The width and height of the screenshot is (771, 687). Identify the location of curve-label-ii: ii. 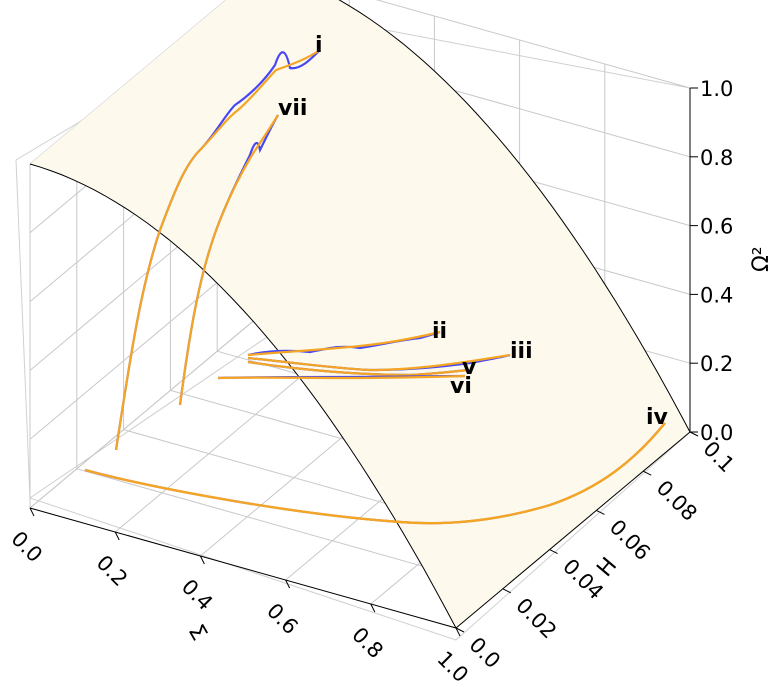
(439, 331).